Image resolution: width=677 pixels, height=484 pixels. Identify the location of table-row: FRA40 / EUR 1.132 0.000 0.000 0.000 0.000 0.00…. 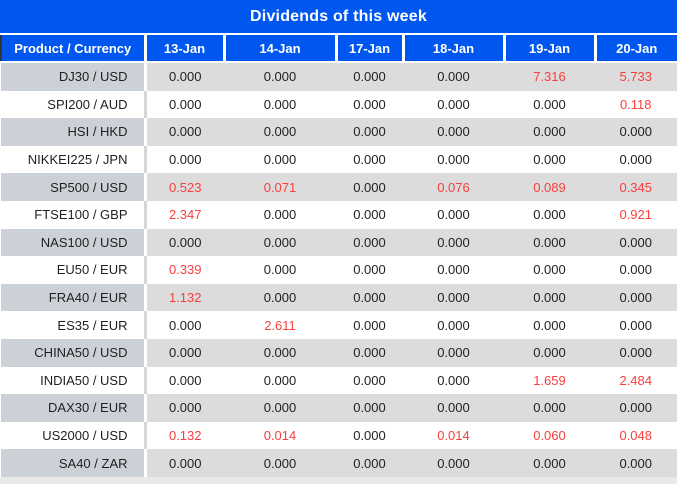
(339, 297).